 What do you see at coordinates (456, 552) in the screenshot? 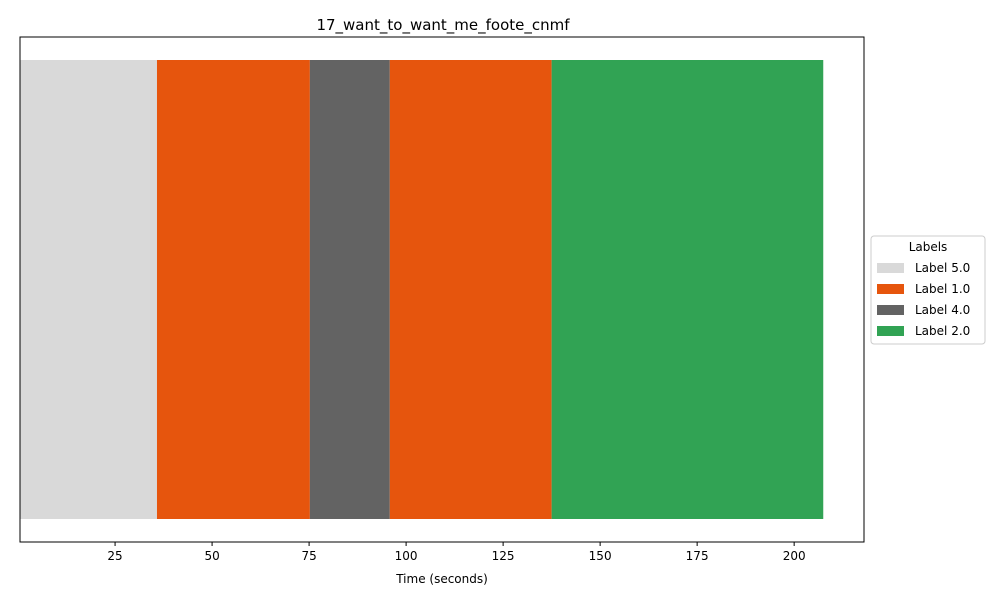
I see `x-axis-ticks: 25 50 75 100 125 150 175 200` at bounding box center [456, 552].